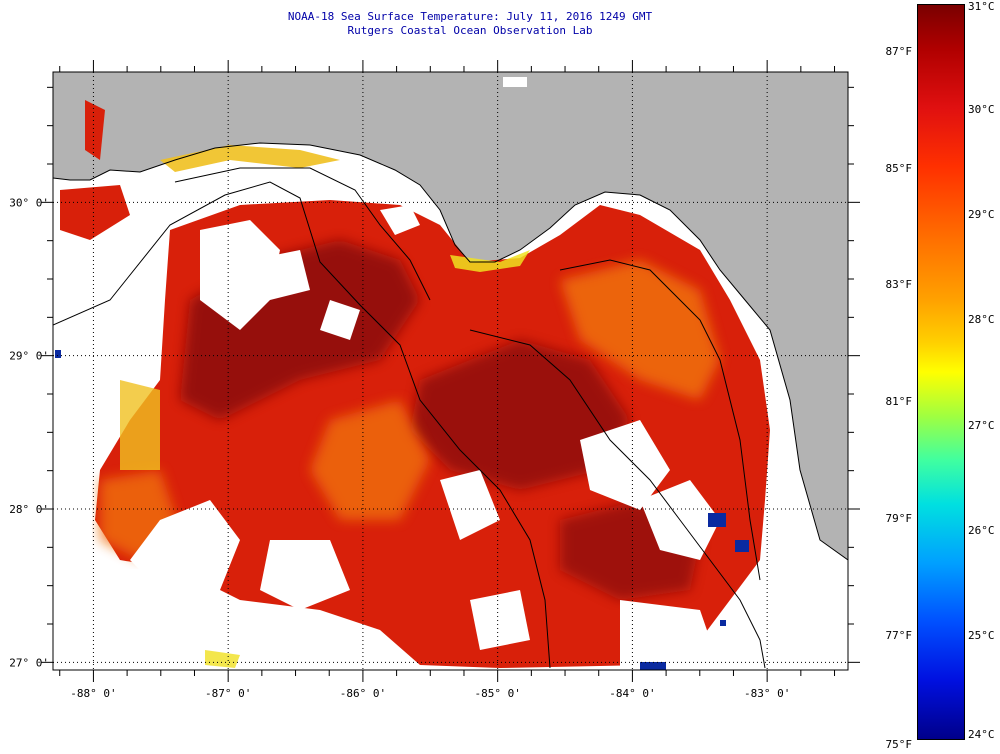  Describe the element at coordinates (632, 693) in the screenshot. I see `lon-tick-label: -84° 0'` at that location.